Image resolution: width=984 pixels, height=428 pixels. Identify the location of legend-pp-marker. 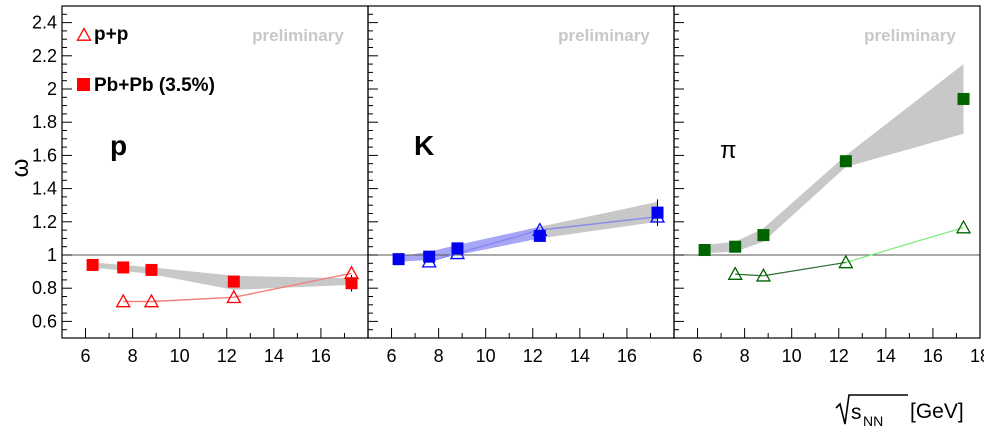
(84, 34).